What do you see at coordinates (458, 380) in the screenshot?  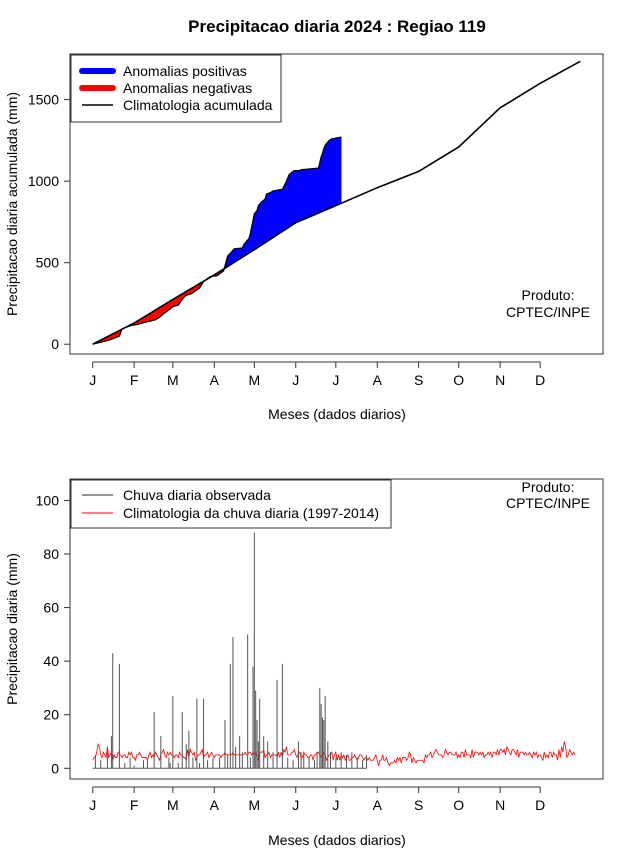 I see `p1-xtick-label: O` at bounding box center [458, 380].